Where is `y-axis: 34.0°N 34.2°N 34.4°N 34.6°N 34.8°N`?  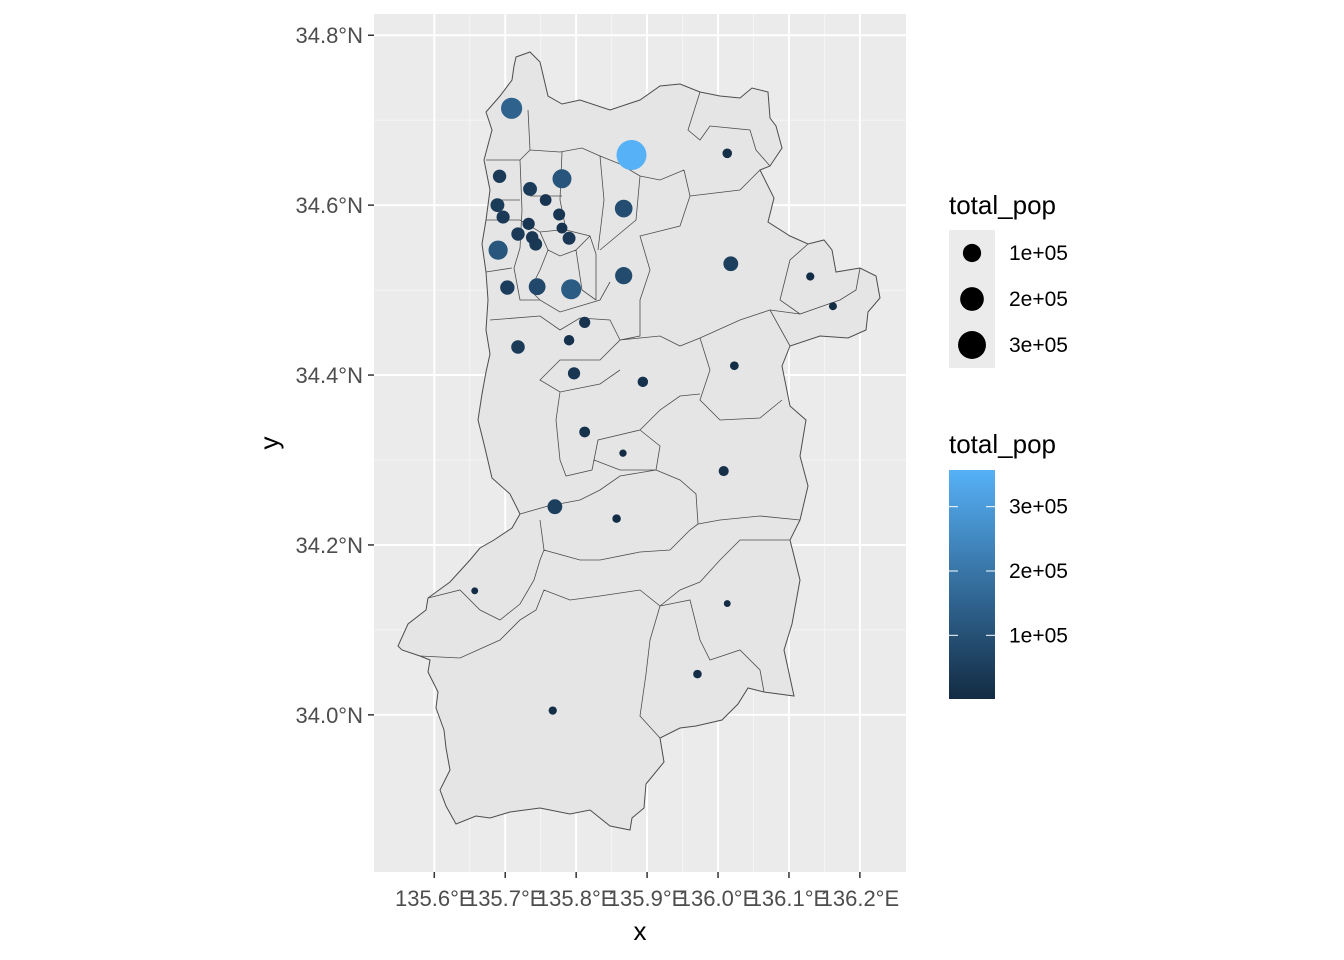 y-axis: 34.0°N 34.2°N 34.4°N 34.6°N 34.8°N is located at coordinates (334, 375).